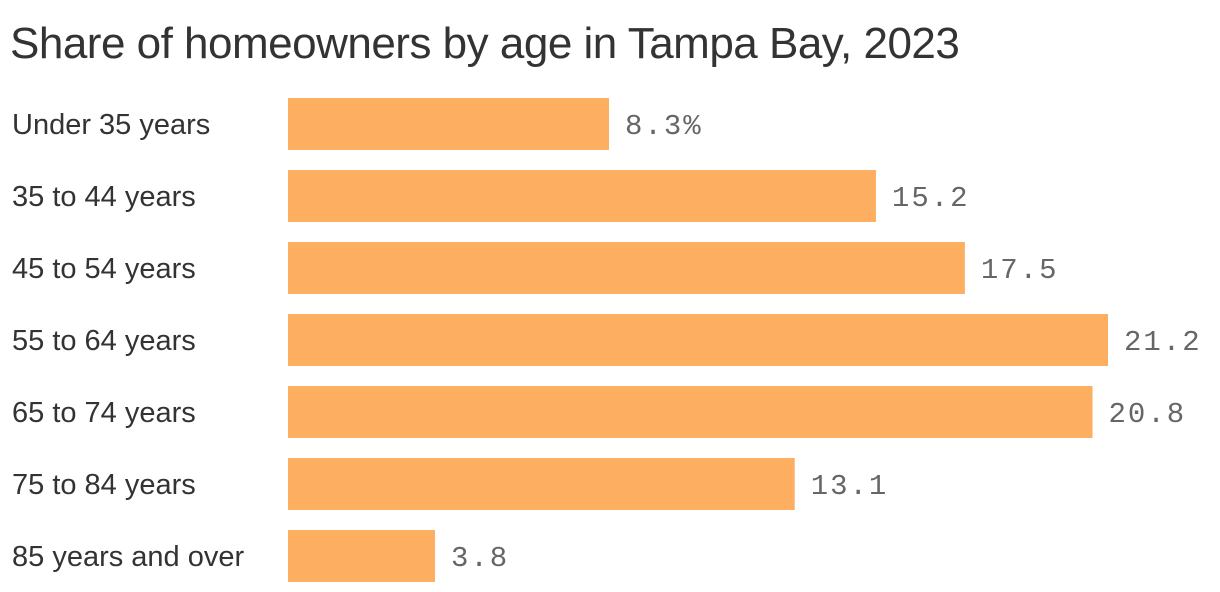 Image resolution: width=1220 pixels, height=592 pixels. What do you see at coordinates (104, 269) in the screenshot?
I see `category-label: 45 to 54 years` at bounding box center [104, 269].